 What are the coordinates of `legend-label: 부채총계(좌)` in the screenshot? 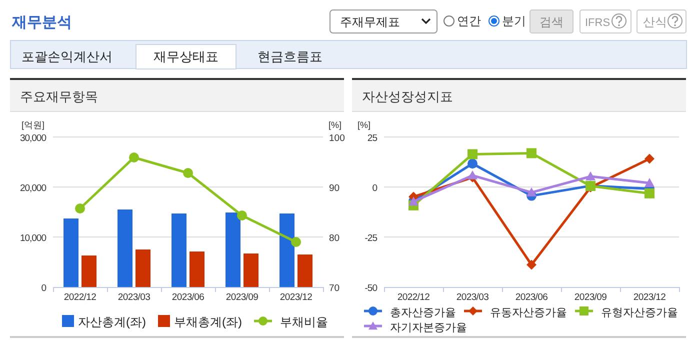 It's located at (208, 322).